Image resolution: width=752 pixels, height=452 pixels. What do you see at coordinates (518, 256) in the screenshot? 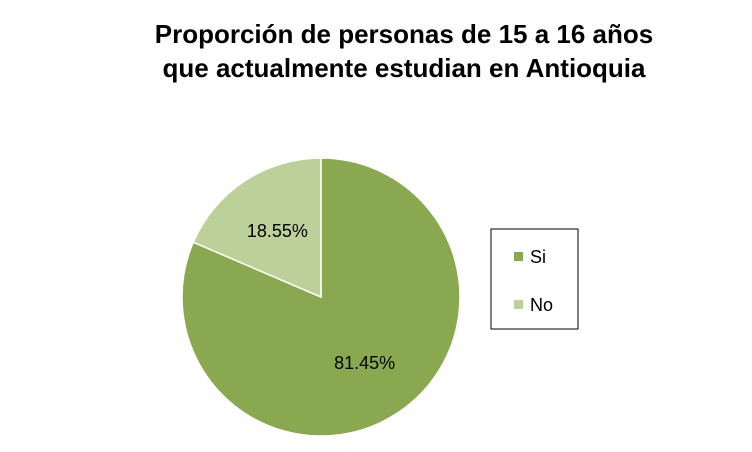
I see `legend-swatch-si` at bounding box center [518, 256].